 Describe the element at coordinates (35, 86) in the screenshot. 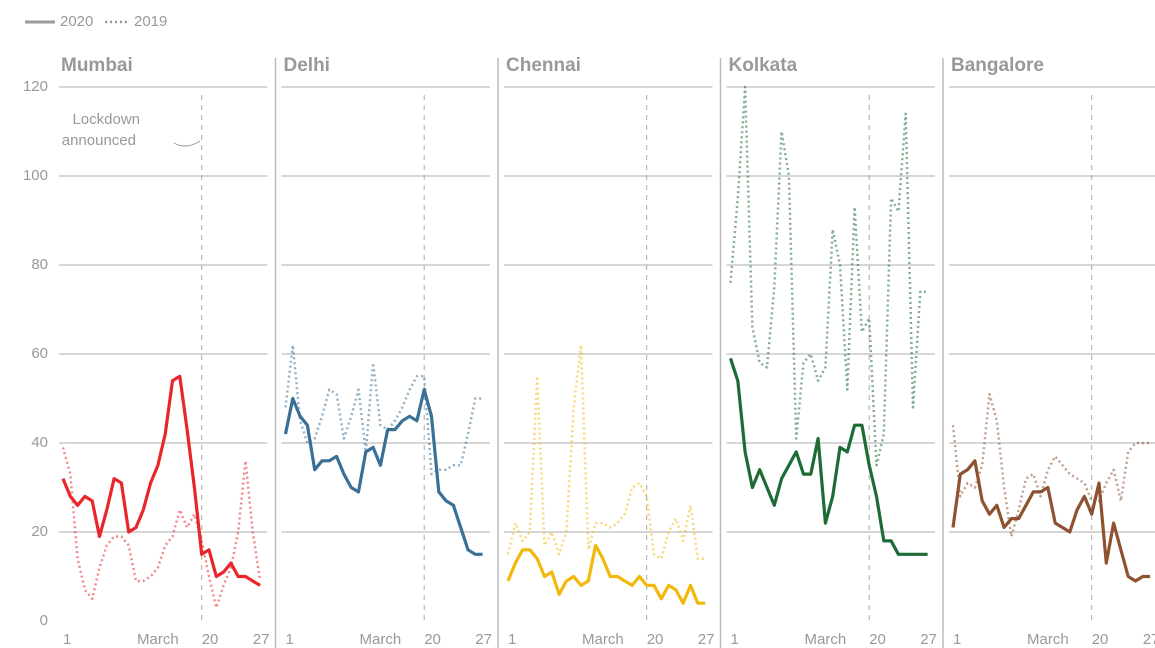

I see `y-tick-label: 120` at that location.